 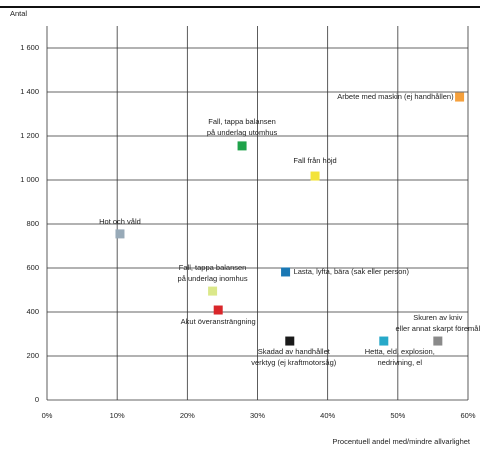 I want to click on y-tick-label: 200, so click(x=32, y=355).